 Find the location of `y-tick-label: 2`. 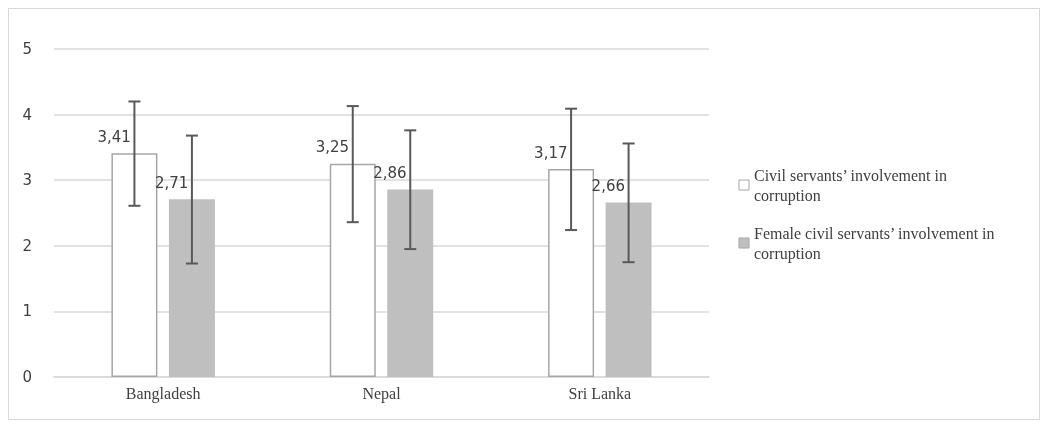

y-tick-label: 2 is located at coordinates (27, 245).